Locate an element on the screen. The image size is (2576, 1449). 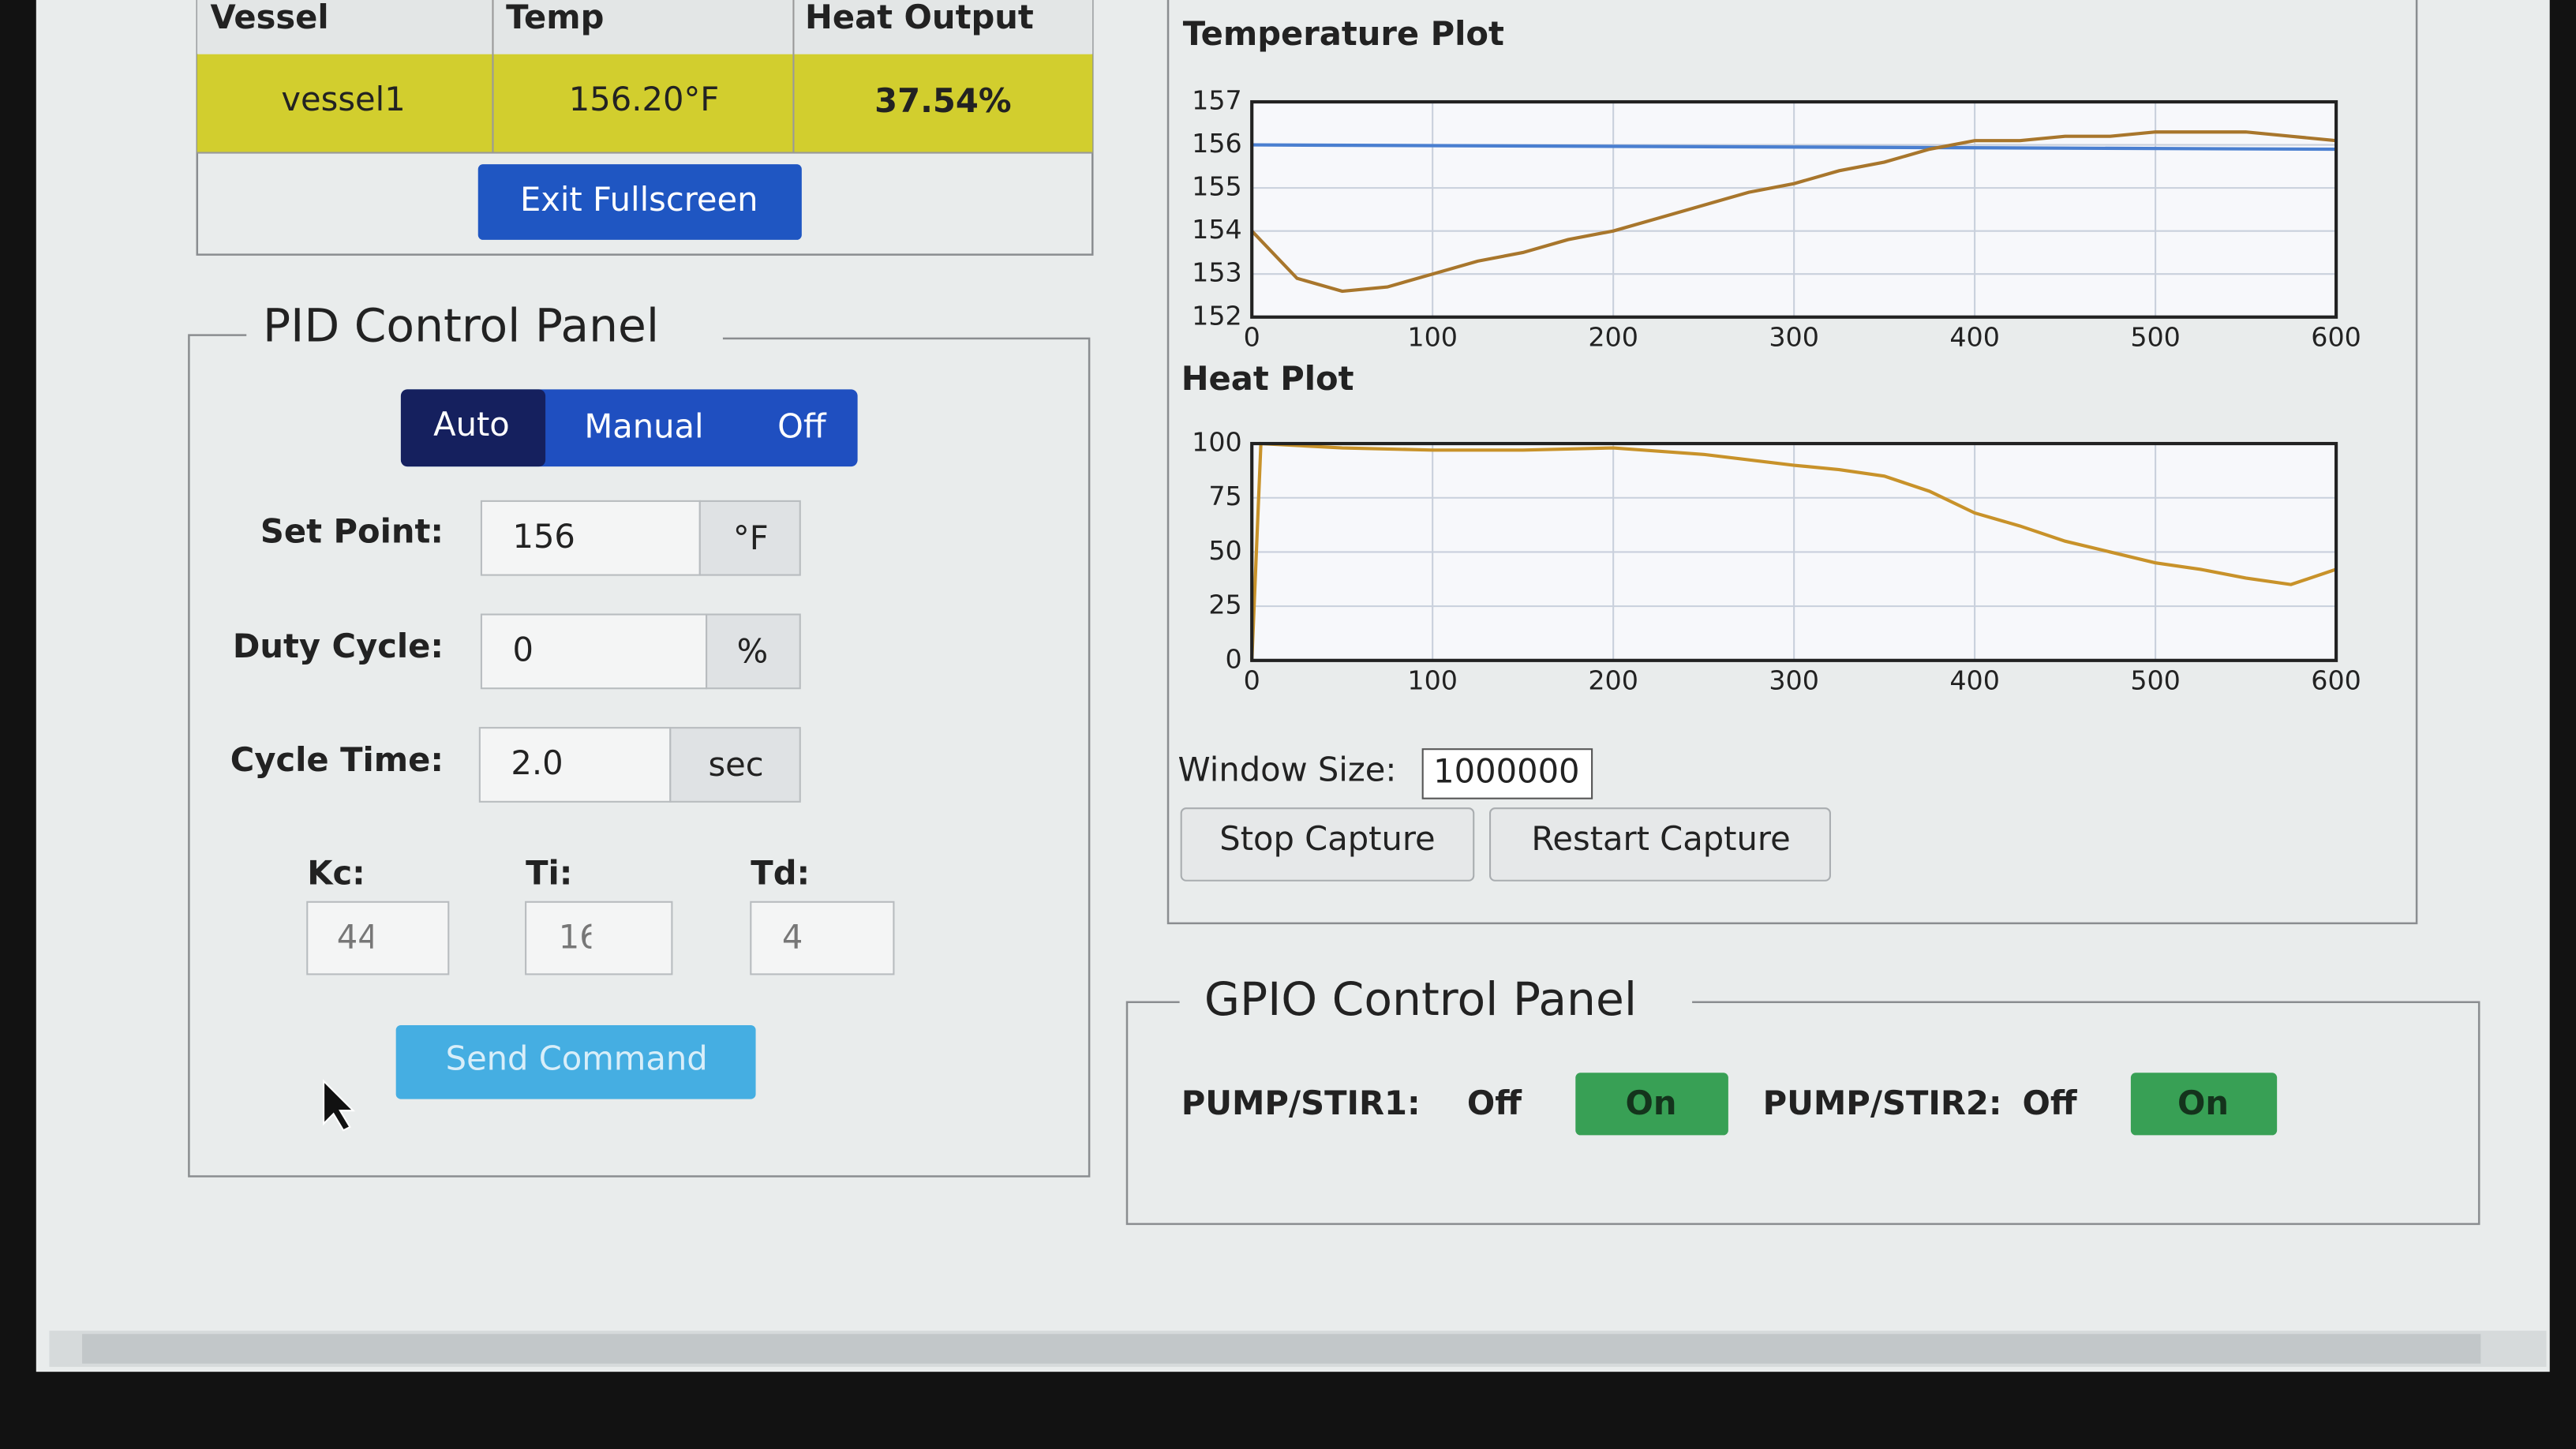
scrollbar-thumb is located at coordinates (1281, 1349).